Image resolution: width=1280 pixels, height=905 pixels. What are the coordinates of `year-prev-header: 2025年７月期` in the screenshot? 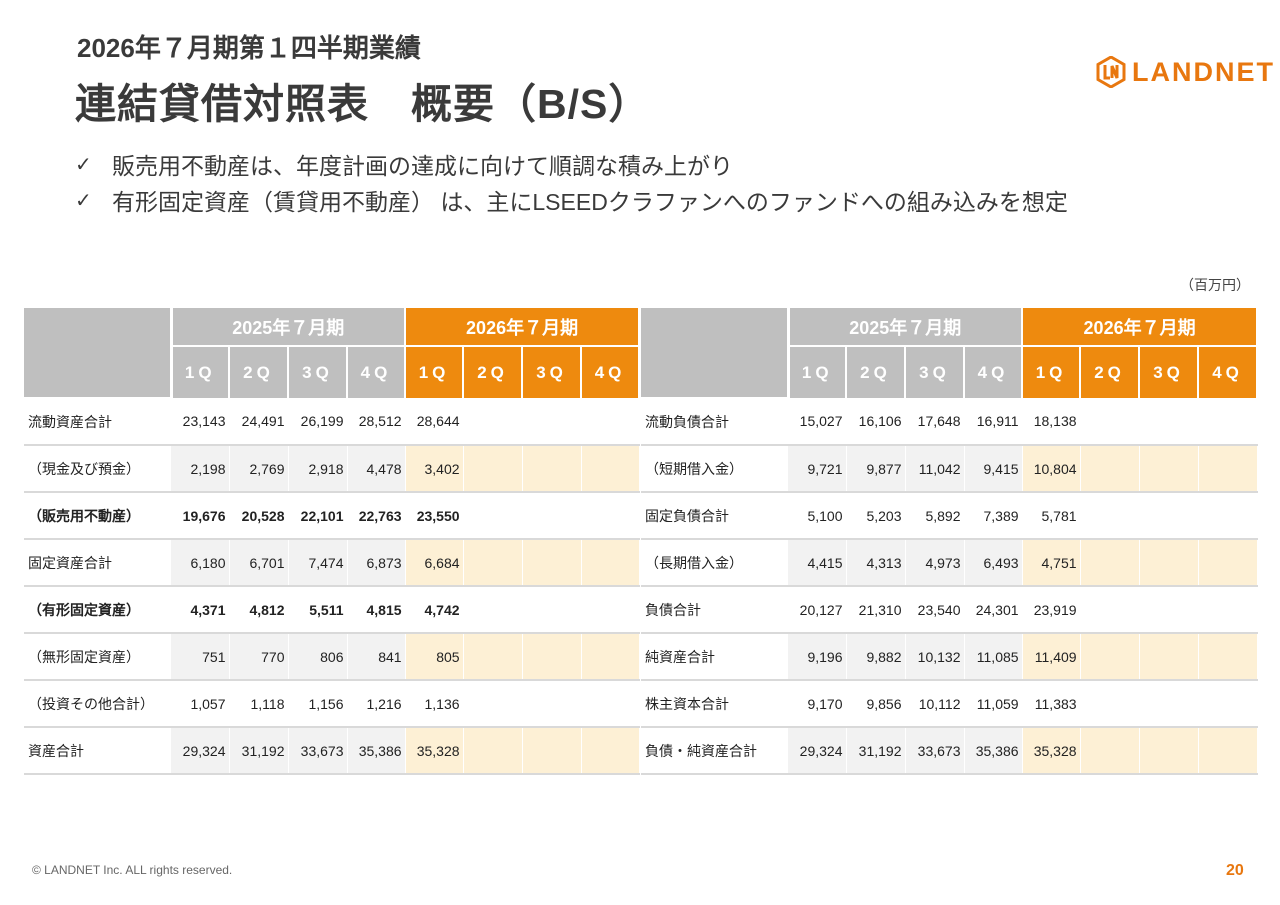 It's located at (289, 327).